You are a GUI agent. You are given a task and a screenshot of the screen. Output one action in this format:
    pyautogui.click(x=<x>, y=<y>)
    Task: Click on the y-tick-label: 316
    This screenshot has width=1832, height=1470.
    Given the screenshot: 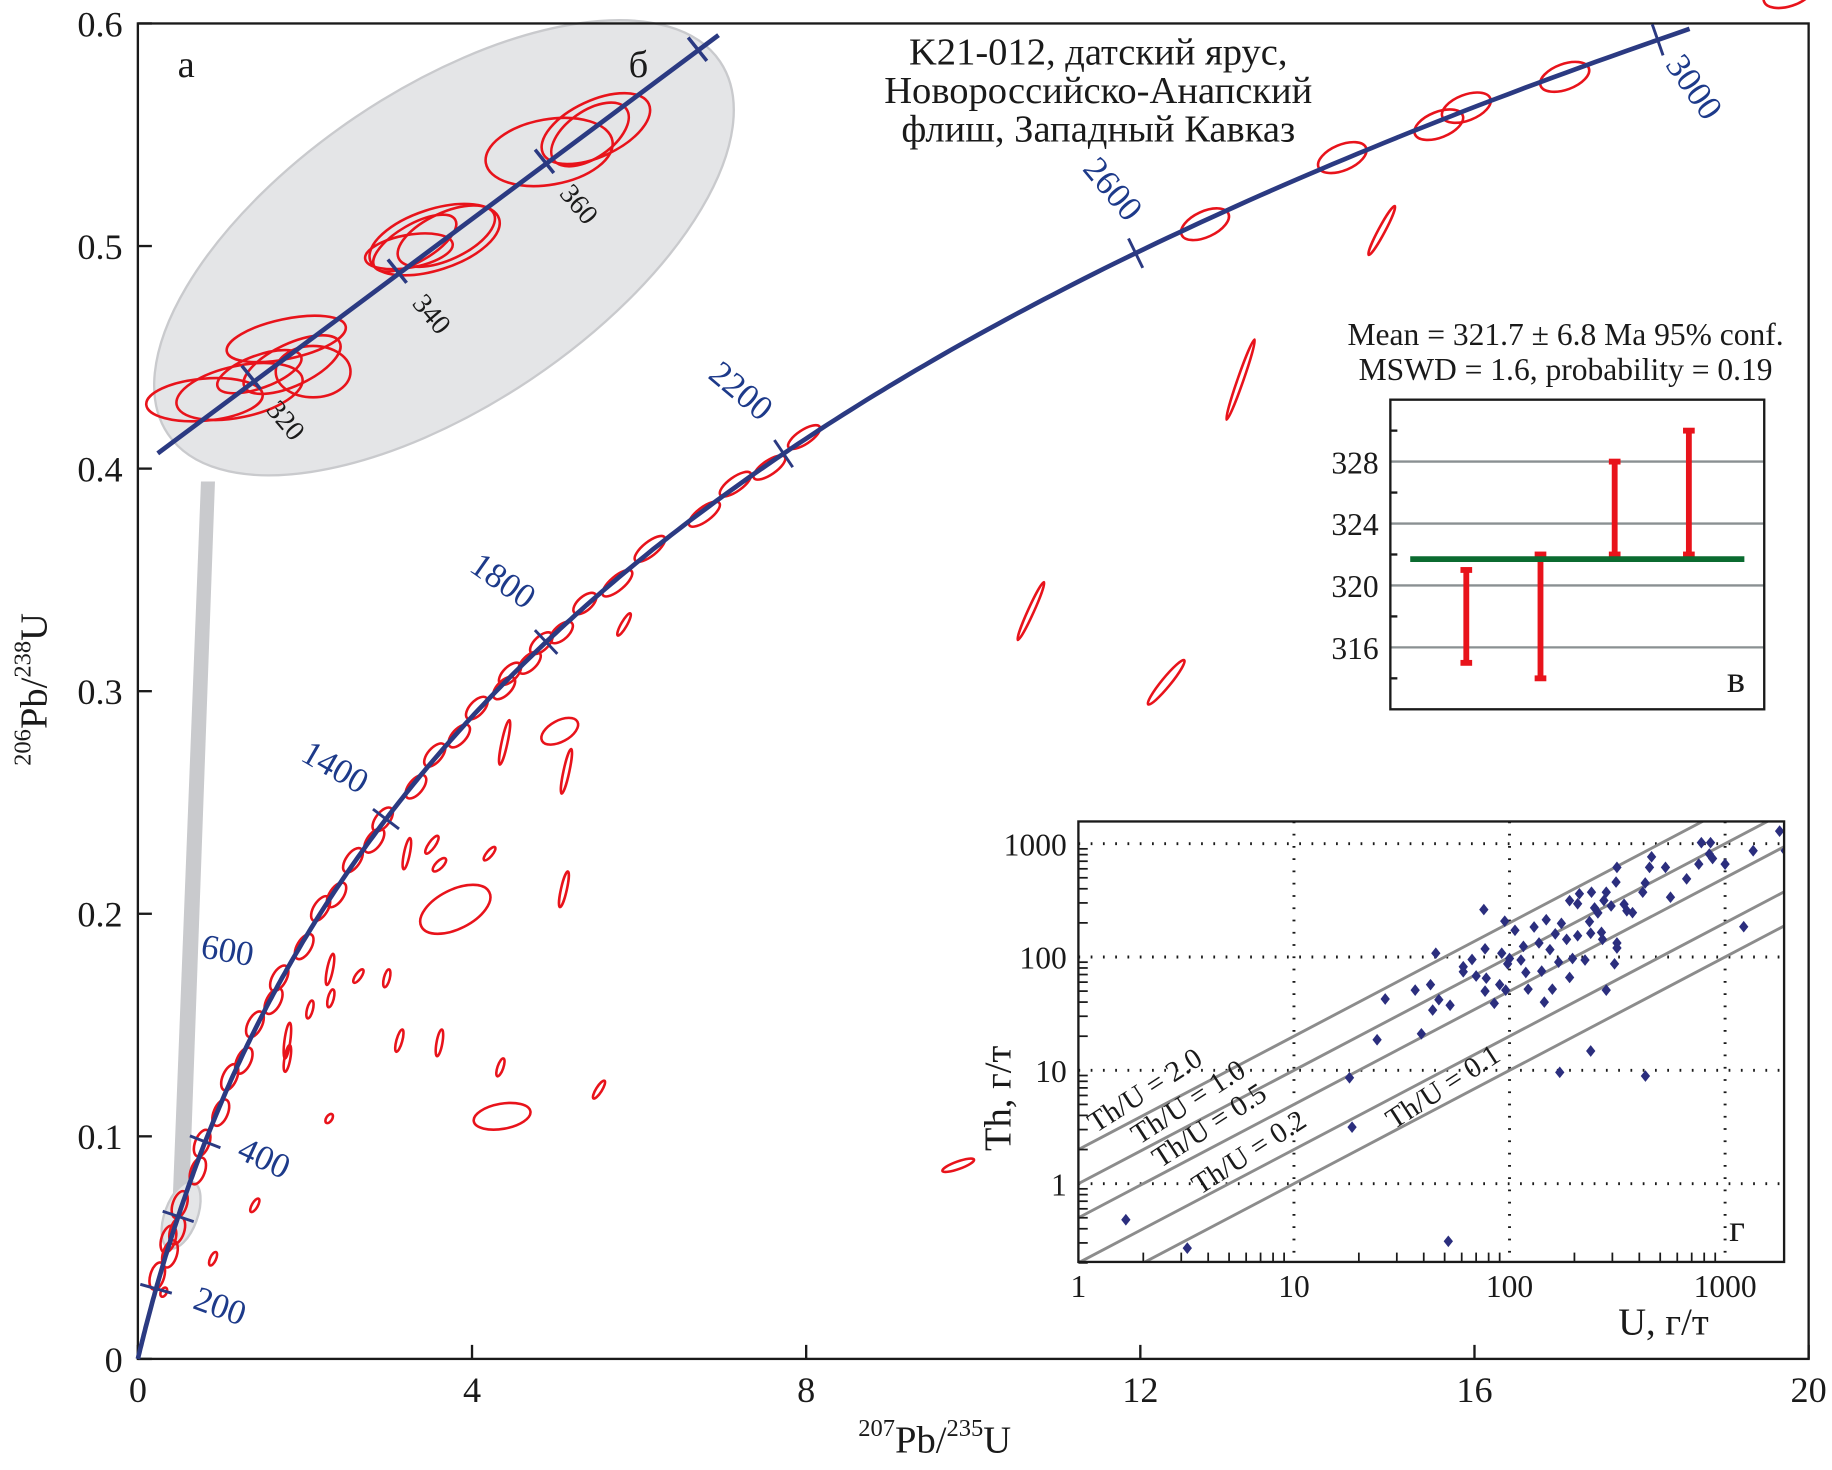 What is the action you would take?
    pyautogui.click(x=1354, y=648)
    